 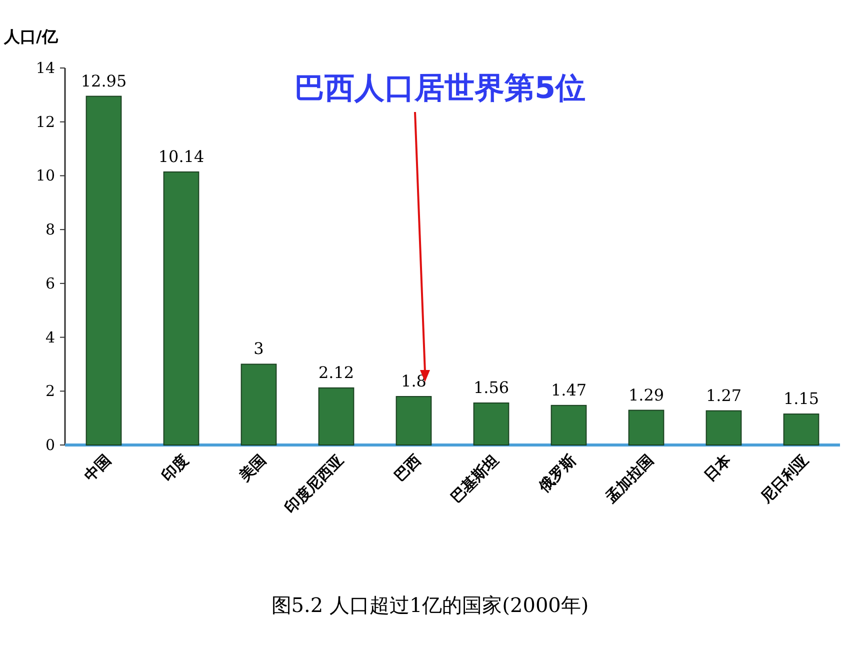 I want to click on data-label: 1.29, so click(x=646, y=394).